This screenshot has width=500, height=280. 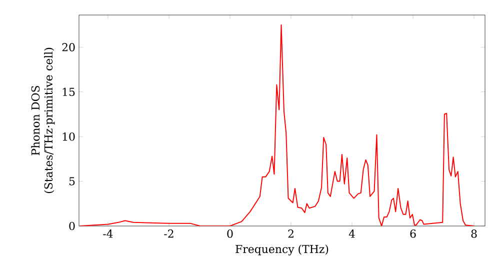 I want to click on x-tick-label: 6, so click(x=413, y=234).